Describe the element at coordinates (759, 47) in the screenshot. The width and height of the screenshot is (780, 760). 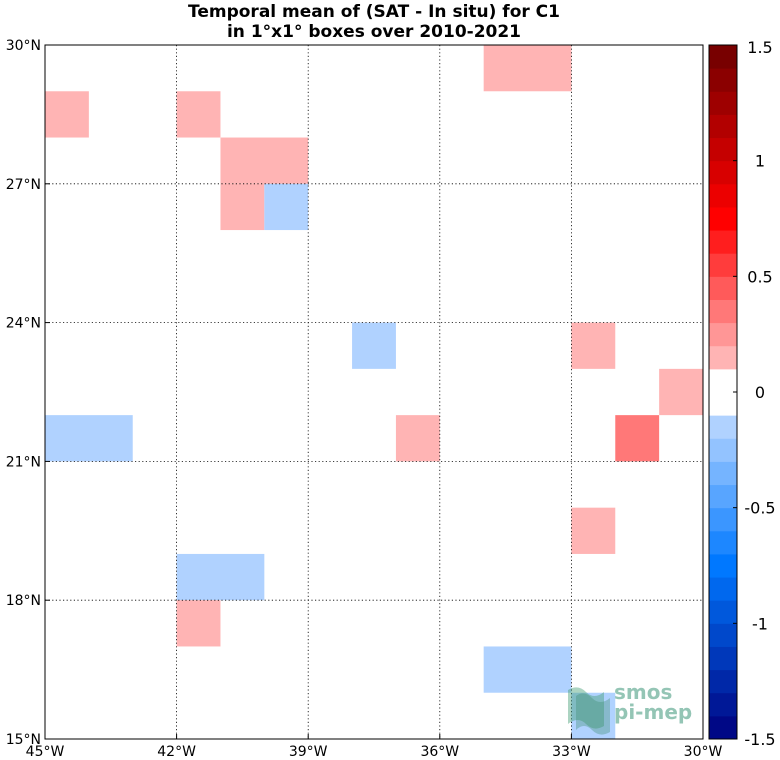
I see `colorbar-tick-label: 1.5` at that location.